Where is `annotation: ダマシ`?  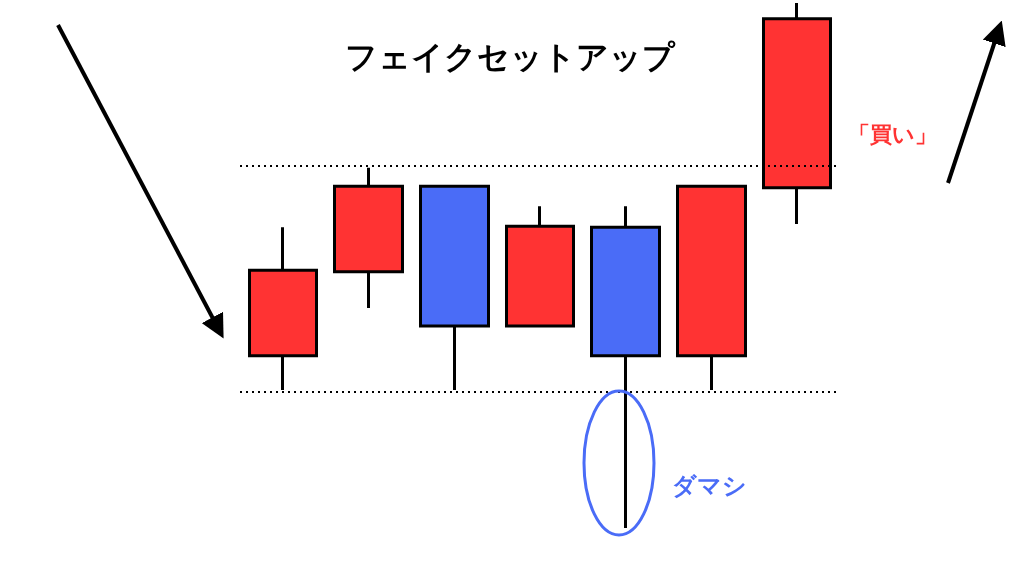 annotation: ダマシ is located at coordinates (709, 486).